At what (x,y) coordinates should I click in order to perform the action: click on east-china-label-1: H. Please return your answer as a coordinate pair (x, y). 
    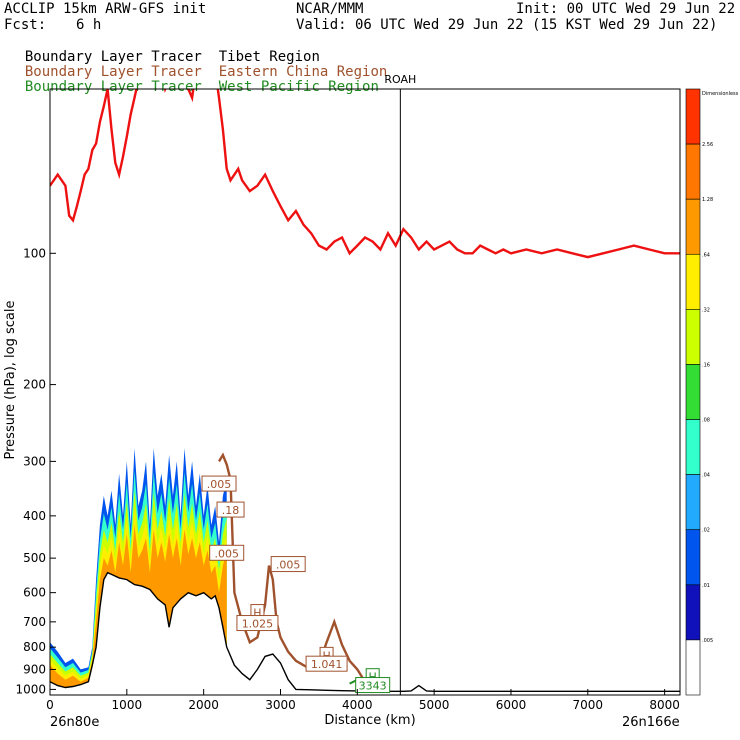
    Looking at the image, I should click on (257, 613).